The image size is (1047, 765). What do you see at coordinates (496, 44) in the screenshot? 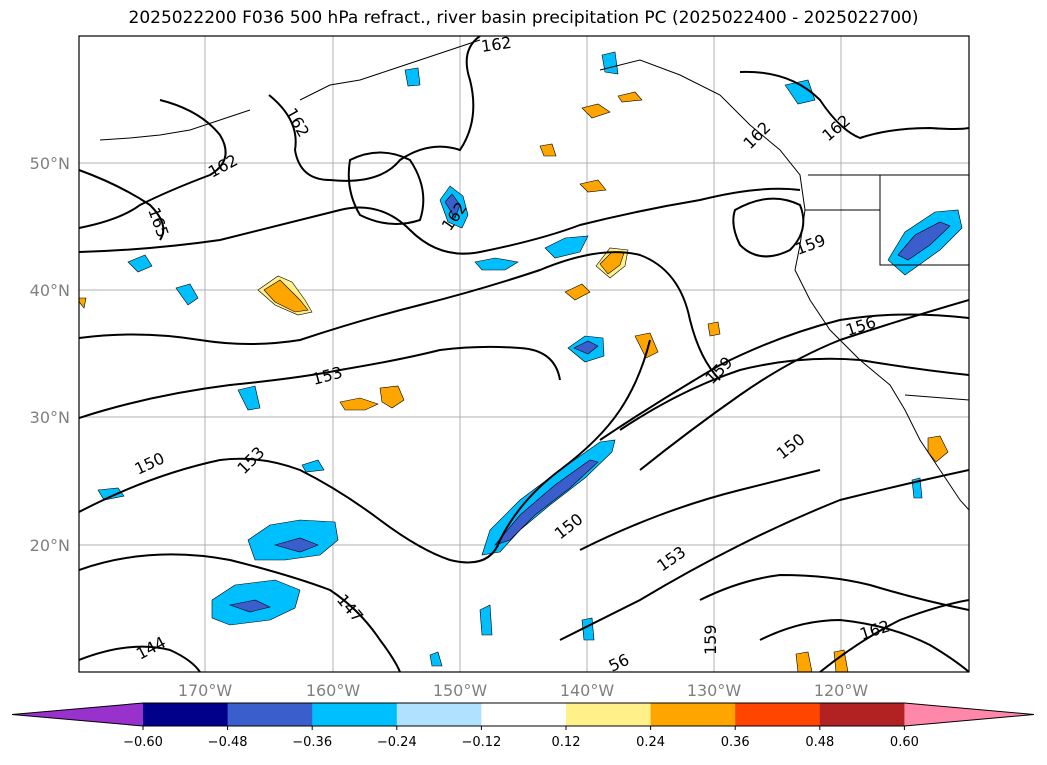
I see `contour-label: 162` at bounding box center [496, 44].